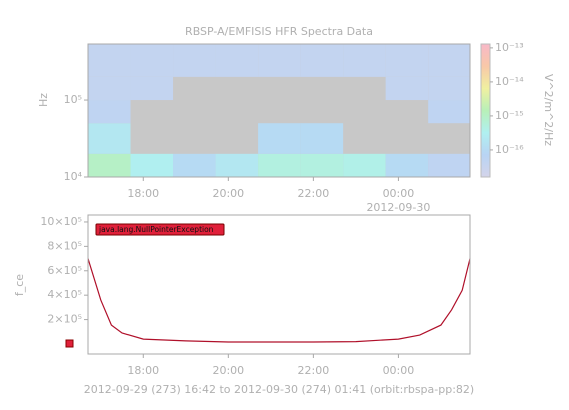 This screenshot has height=410, width=569. Describe the element at coordinates (548, 110) in the screenshot. I see `colorbar-label: V^2/m^2/Hz` at that location.